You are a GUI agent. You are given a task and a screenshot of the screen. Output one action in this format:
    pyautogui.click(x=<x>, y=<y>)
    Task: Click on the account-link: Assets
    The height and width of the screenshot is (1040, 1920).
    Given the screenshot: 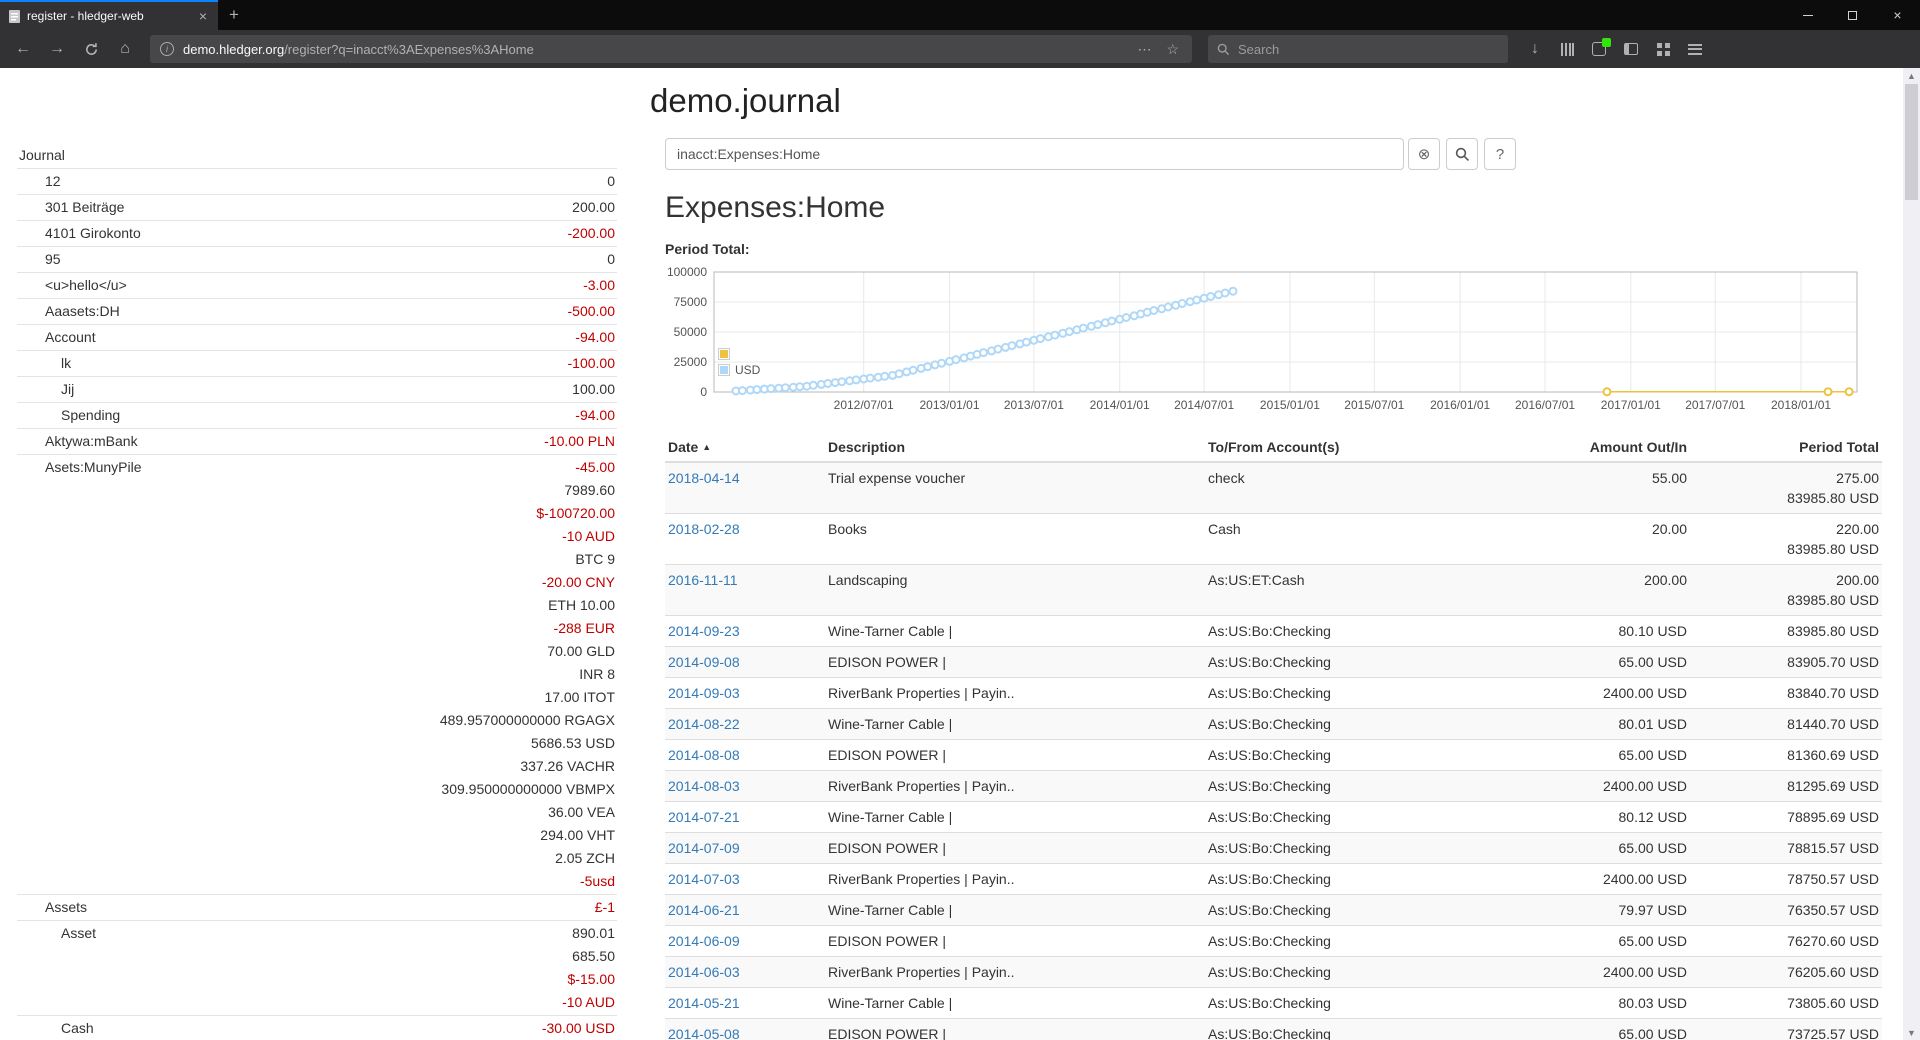 What is the action you would take?
    pyautogui.click(x=66, y=907)
    